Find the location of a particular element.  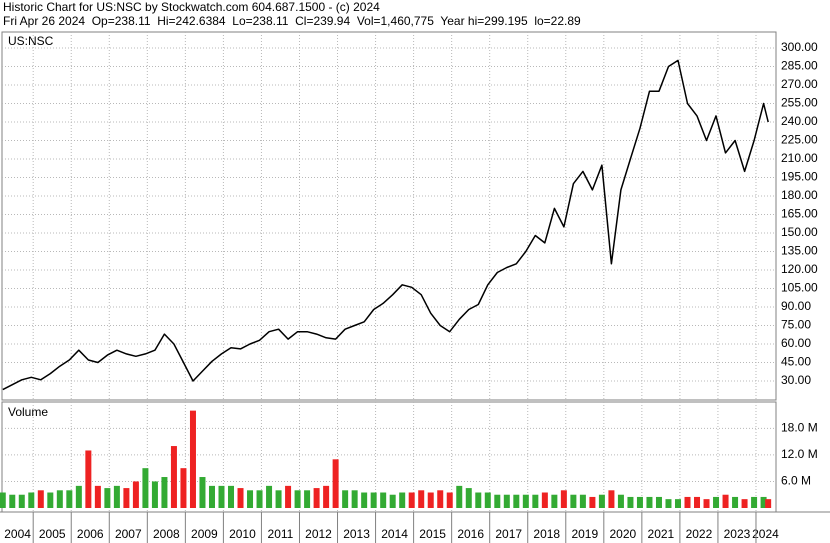

y-tick-label: 18.0 M is located at coordinates (799, 428).